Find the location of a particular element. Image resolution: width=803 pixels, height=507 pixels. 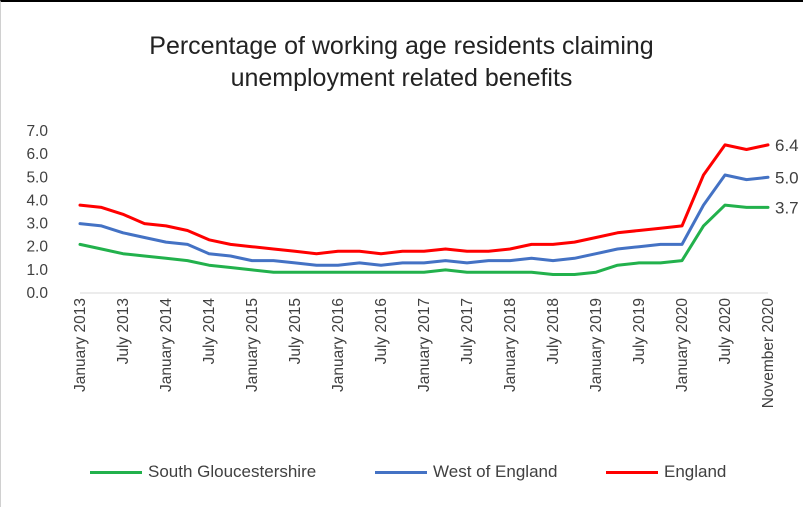

x-tick-label: July 2013 is located at coordinates (123, 331).